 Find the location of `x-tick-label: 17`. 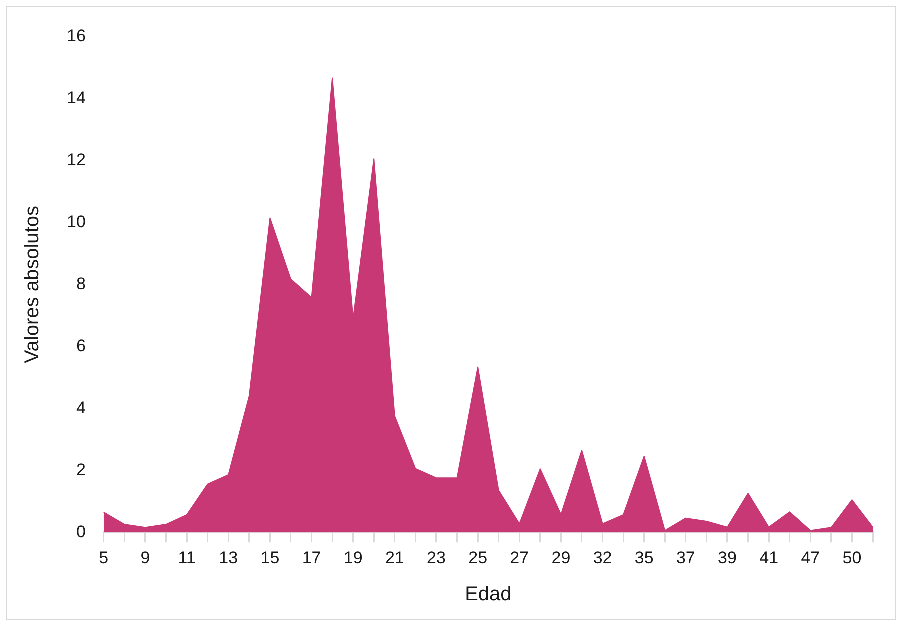

x-tick-label: 17 is located at coordinates (312, 558).